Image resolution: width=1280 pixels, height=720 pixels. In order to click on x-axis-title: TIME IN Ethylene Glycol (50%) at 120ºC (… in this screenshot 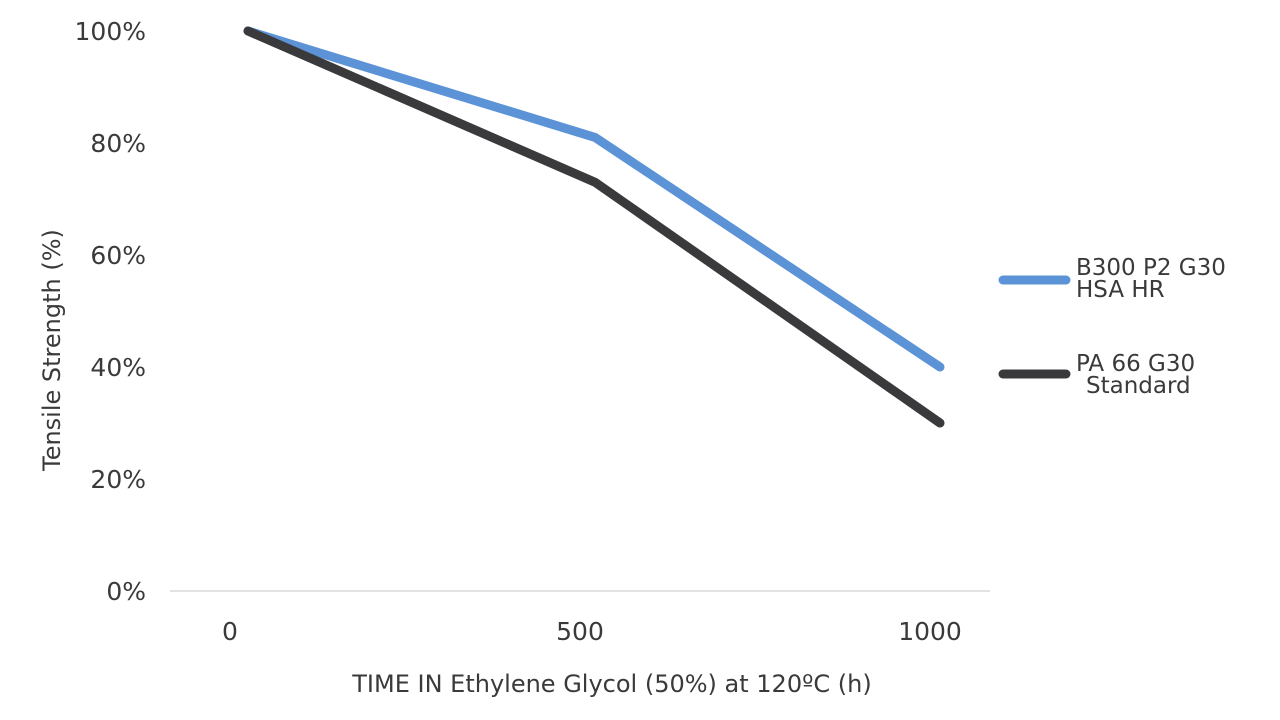, I will do `click(611, 684)`.